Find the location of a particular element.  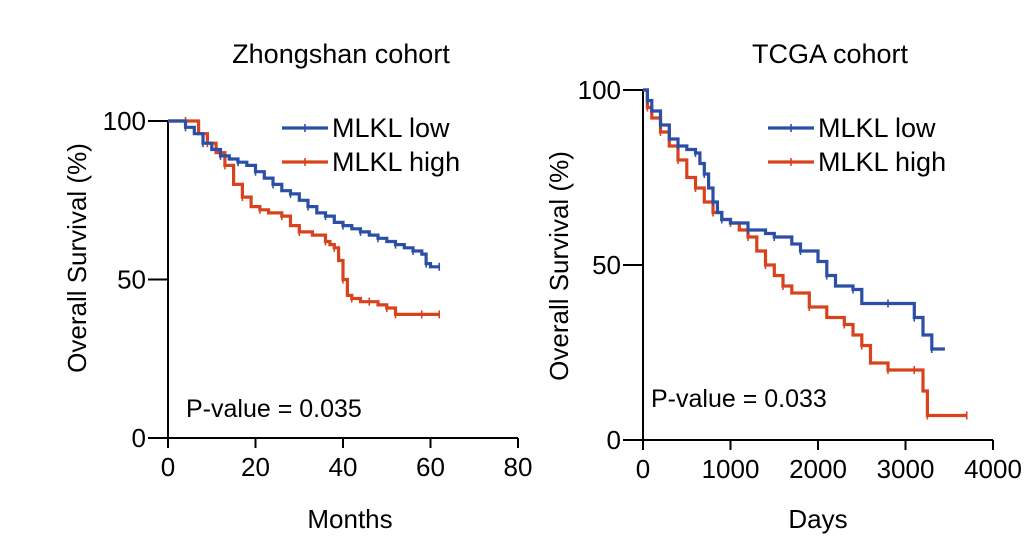

x-tick-label: 1000 is located at coordinates (731, 469).